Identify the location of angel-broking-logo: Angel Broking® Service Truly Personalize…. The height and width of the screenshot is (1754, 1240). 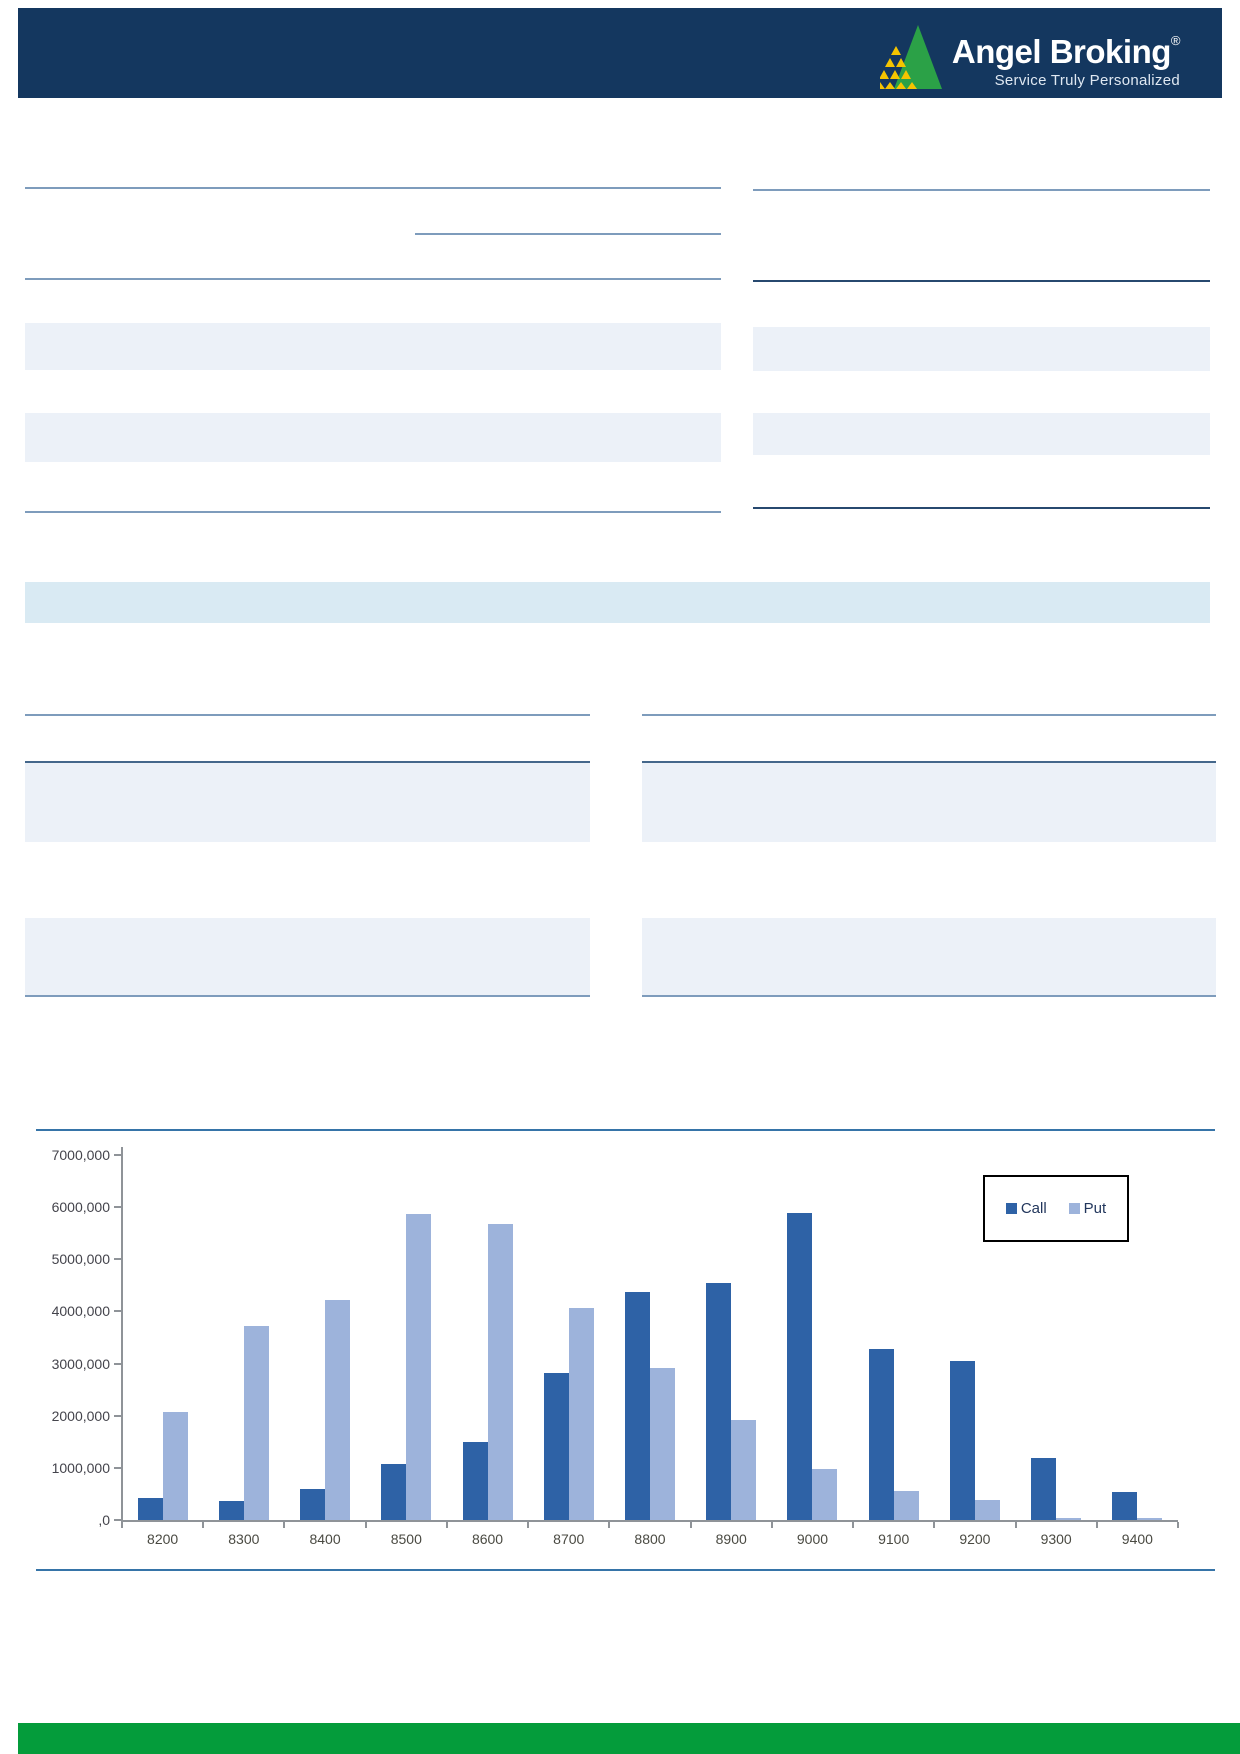
(1030, 55).